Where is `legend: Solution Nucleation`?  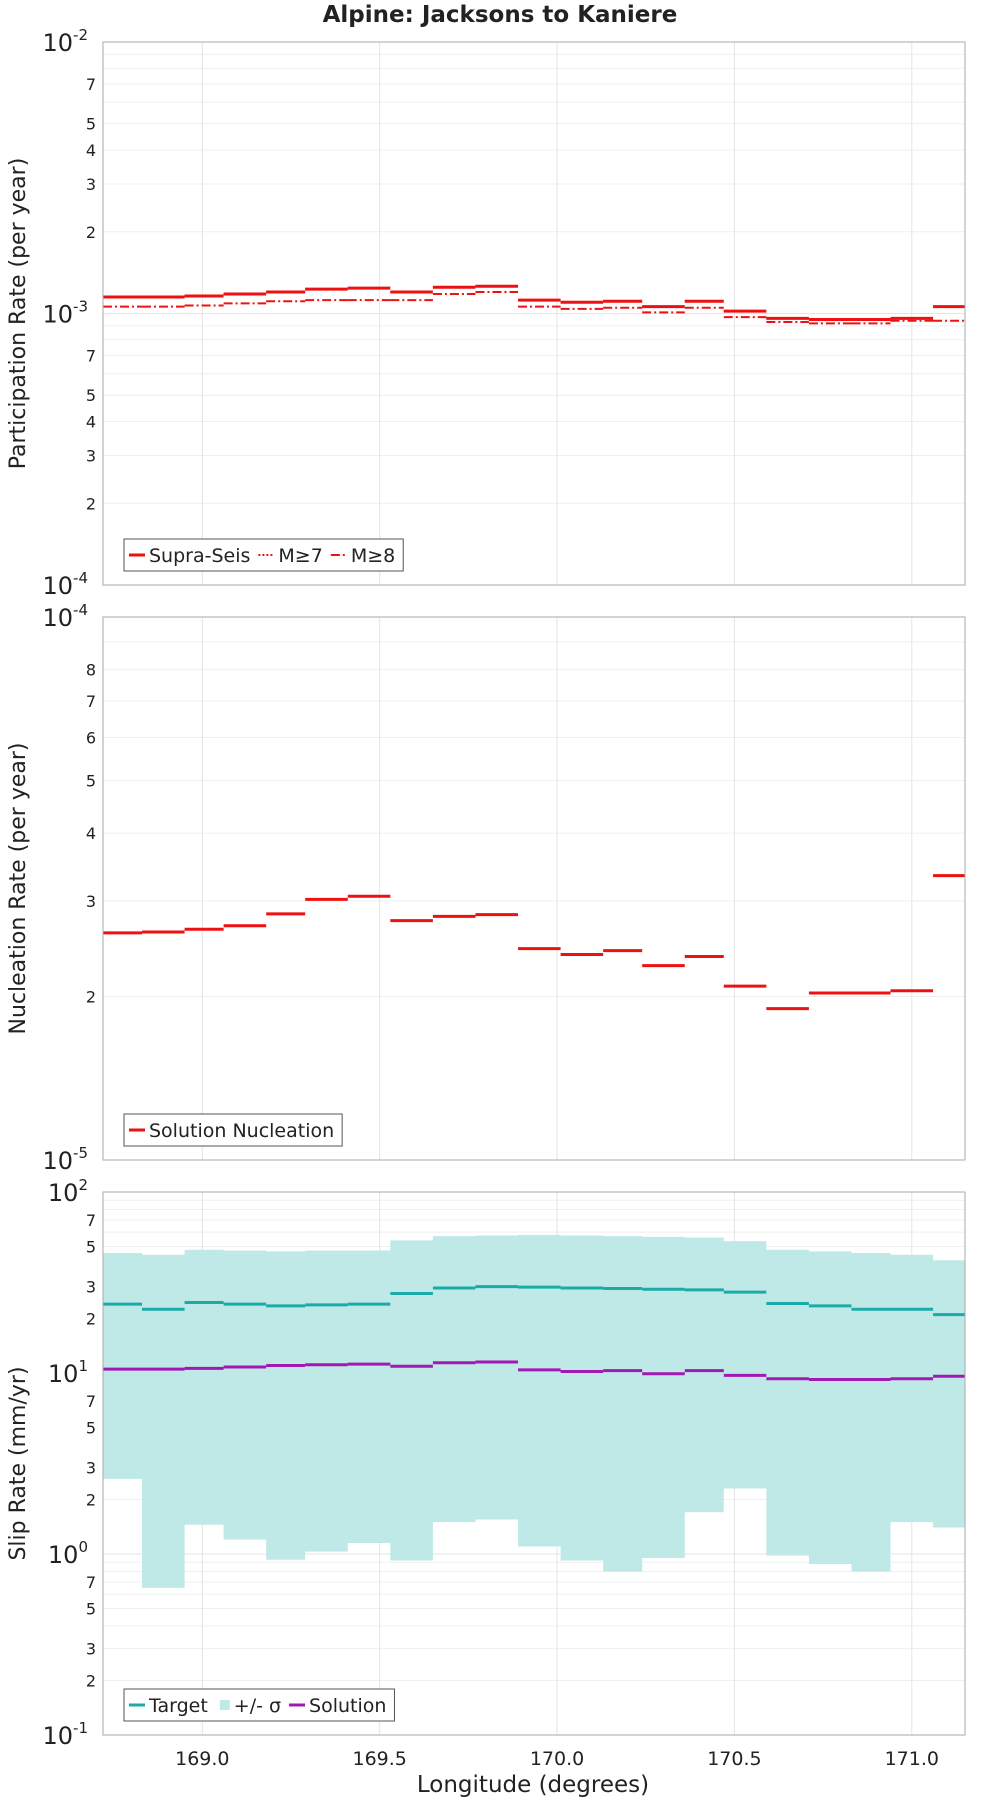
legend: Solution Nucleation is located at coordinates (233, 1130).